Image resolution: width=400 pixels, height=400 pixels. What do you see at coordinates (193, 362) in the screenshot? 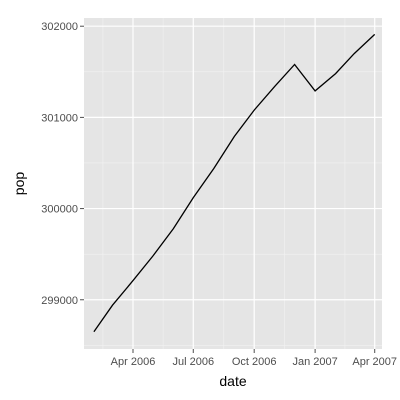
I see `x-tick-label: Jul 2006` at bounding box center [193, 362].